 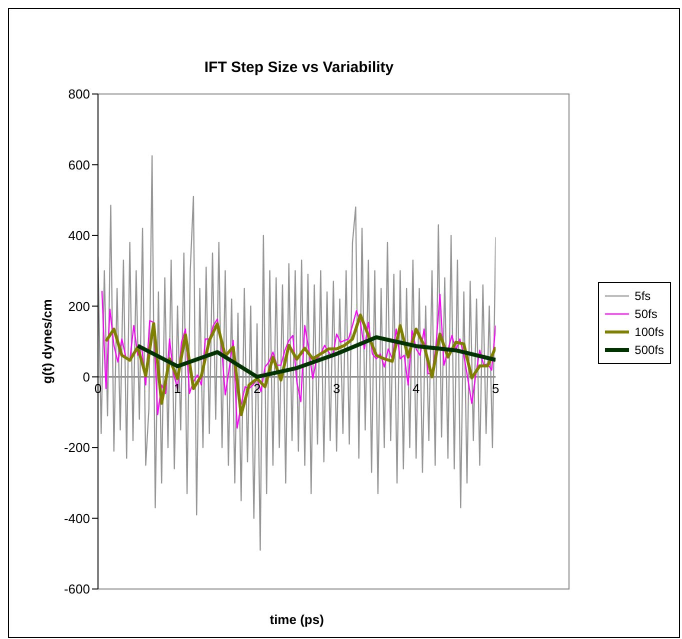 I want to click on y-tick-label: 0, so click(x=86, y=376).